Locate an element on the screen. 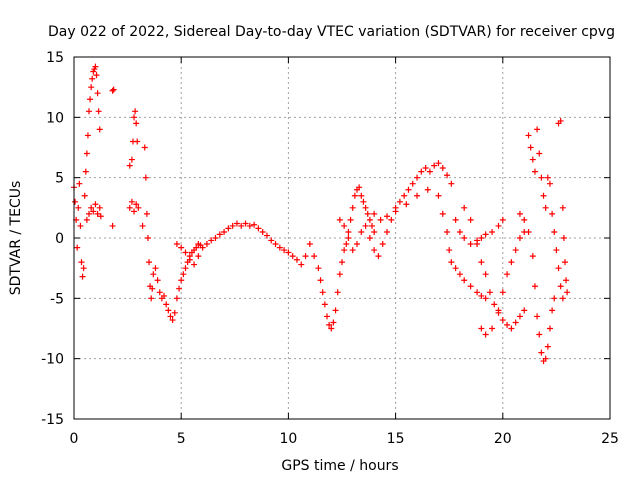  x-tick-label: 10 is located at coordinates (288, 439).